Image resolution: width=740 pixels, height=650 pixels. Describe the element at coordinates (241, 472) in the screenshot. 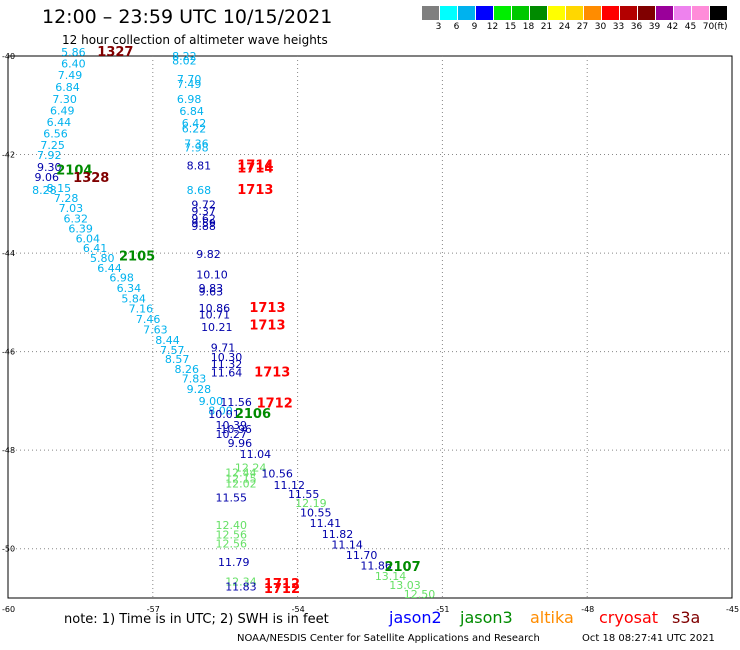

I see `wave-height-value: 12.44` at that location.